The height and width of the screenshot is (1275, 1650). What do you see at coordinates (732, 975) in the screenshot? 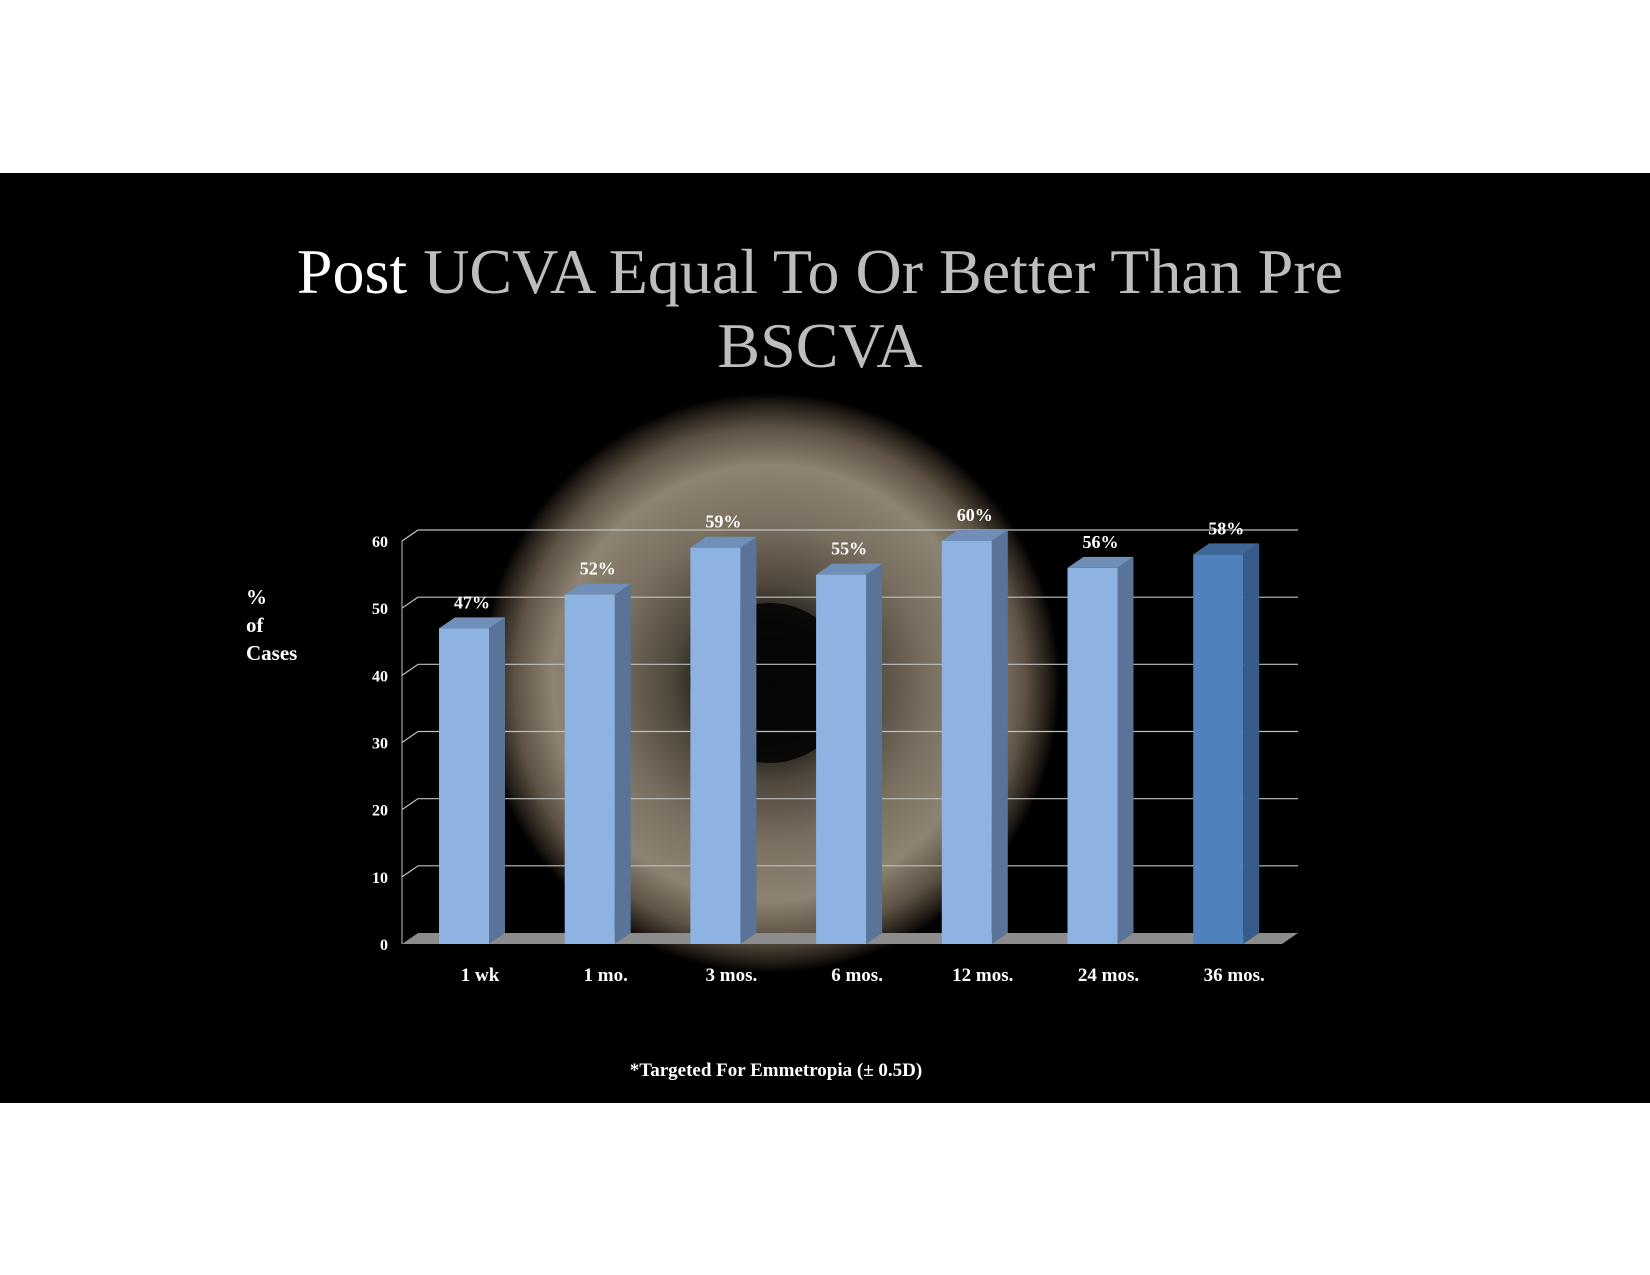
I see `x-tick-label: 3 mos.` at bounding box center [732, 975].